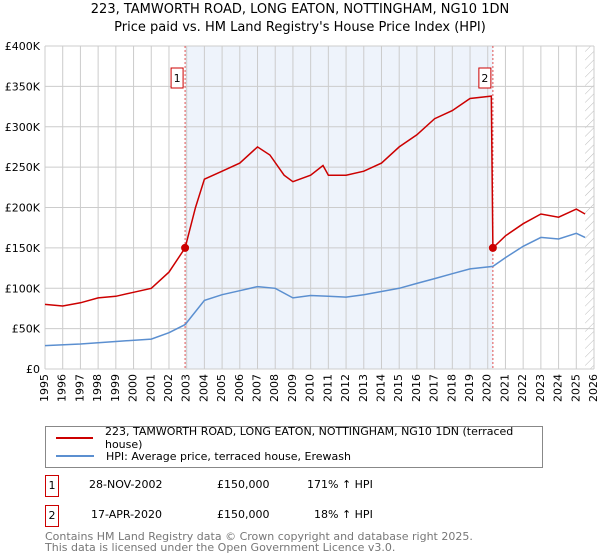 The height and width of the screenshot is (560, 600). I want to click on y-tick-label: £100K, so click(23, 288).